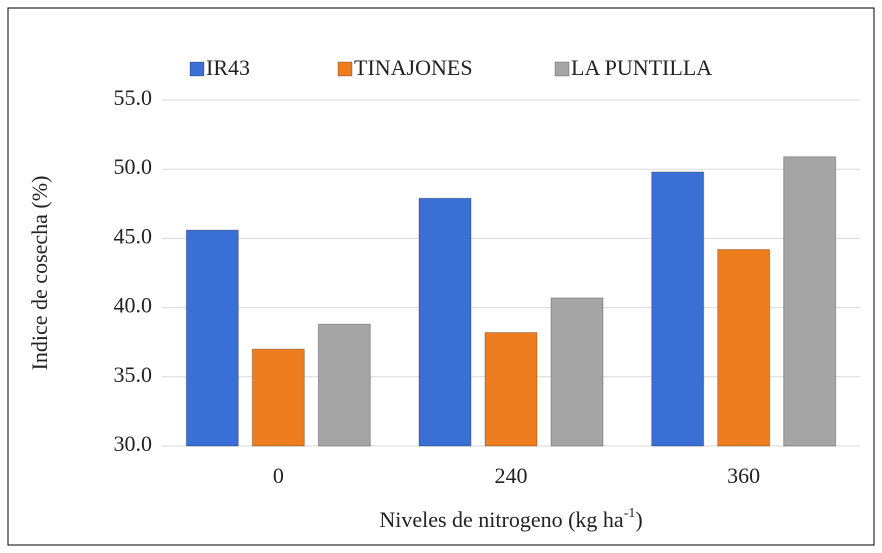 The width and height of the screenshot is (882, 553). Describe the element at coordinates (133, 97) in the screenshot. I see `y-tick-label: 55.0` at that location.